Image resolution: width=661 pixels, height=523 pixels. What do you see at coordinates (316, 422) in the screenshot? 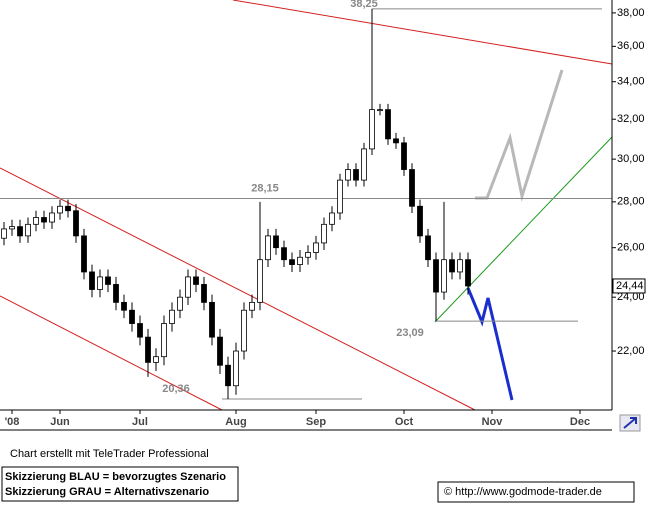
I see `x-tick-label: Sep` at bounding box center [316, 422].